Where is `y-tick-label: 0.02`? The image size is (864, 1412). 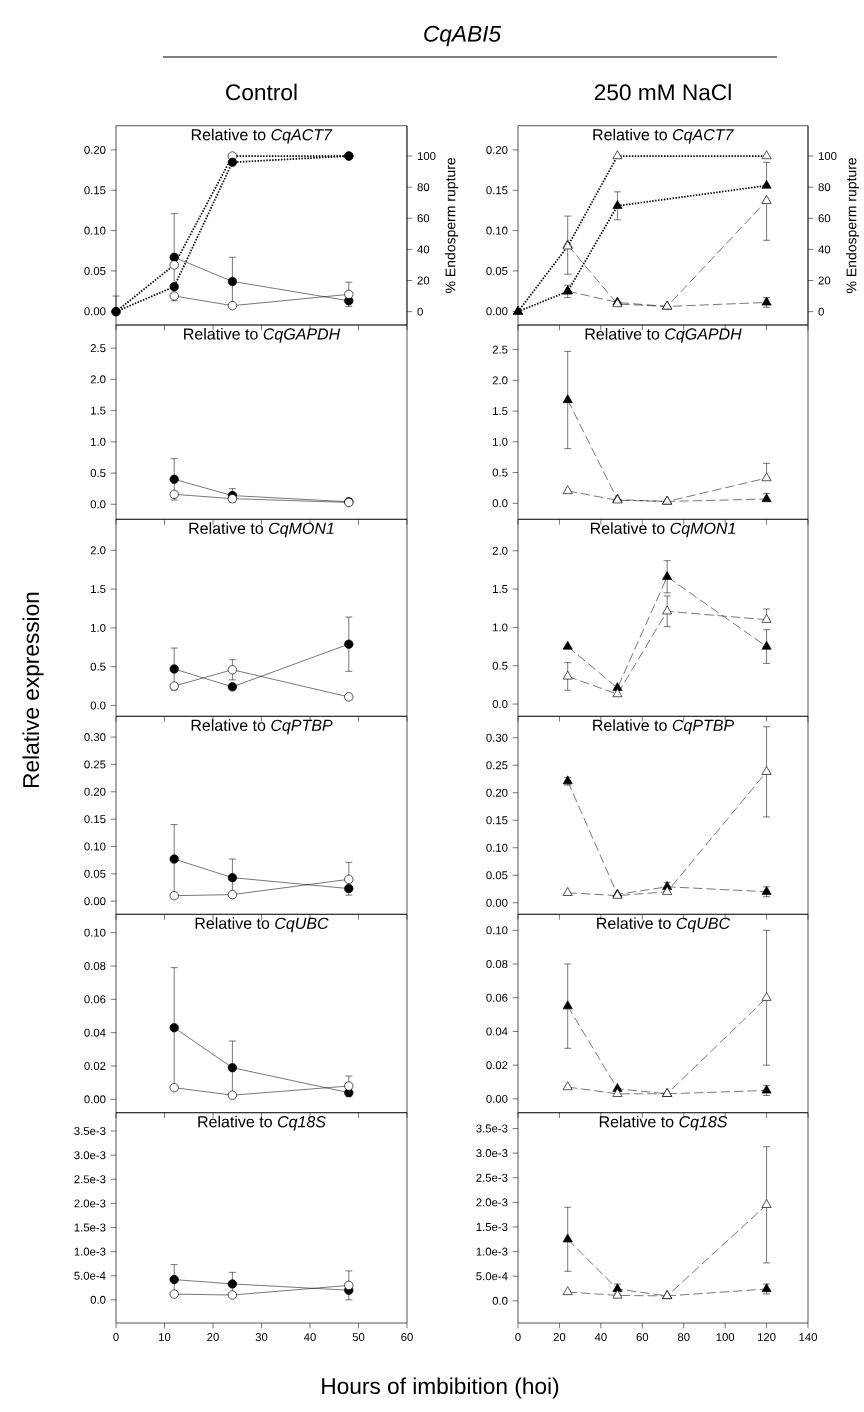 y-tick-label: 0.02 is located at coordinates (95, 1066).